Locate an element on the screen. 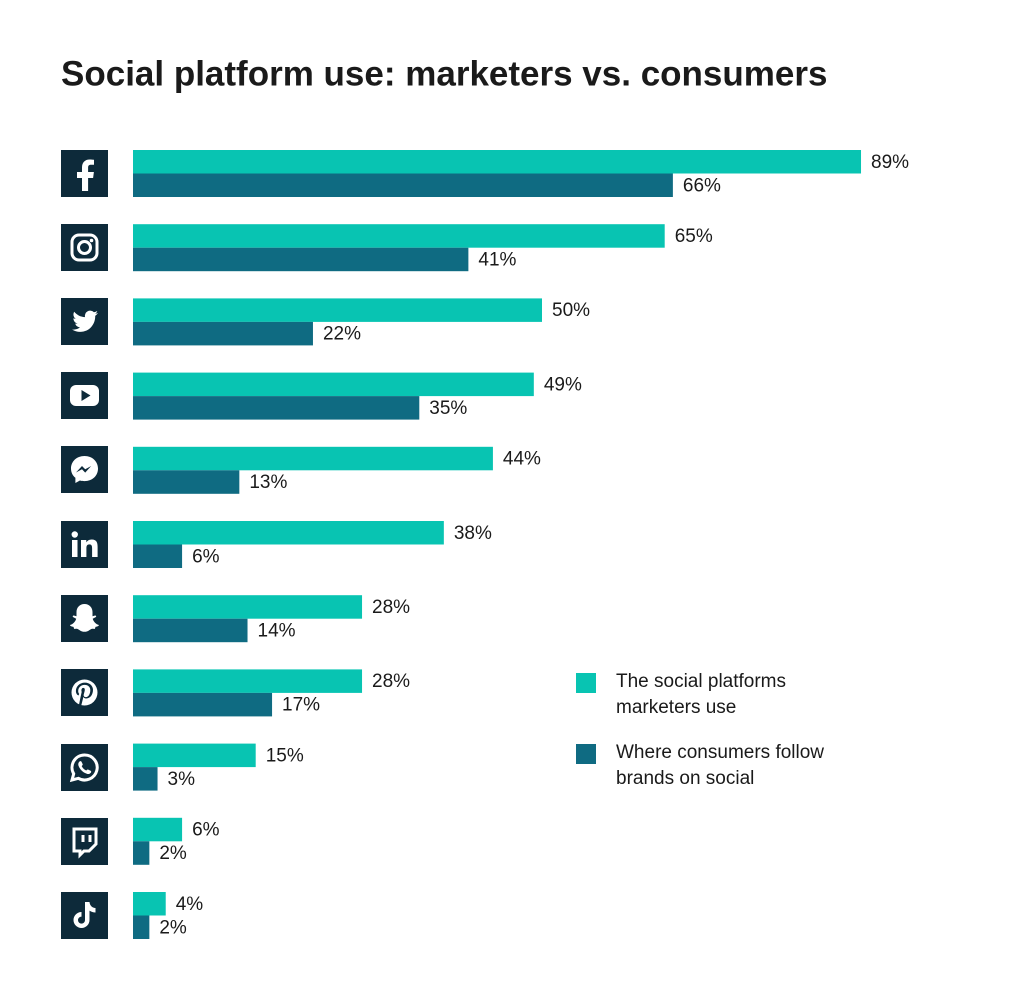  value-label: 38% is located at coordinates (473, 533).